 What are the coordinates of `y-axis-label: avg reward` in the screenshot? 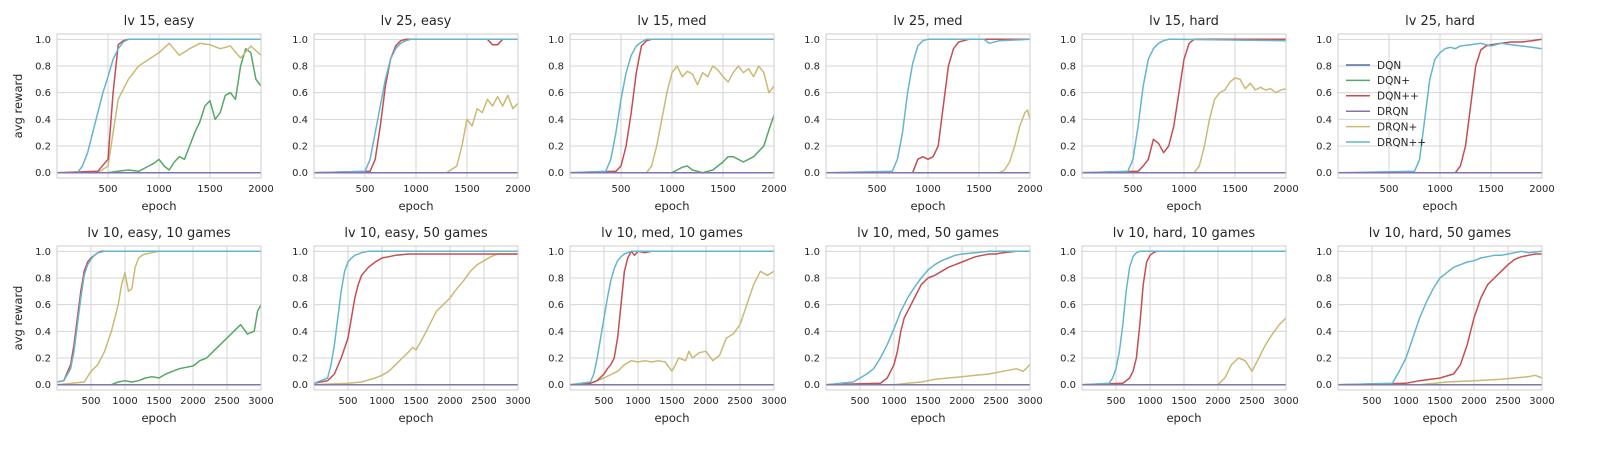 It's located at (18, 106).